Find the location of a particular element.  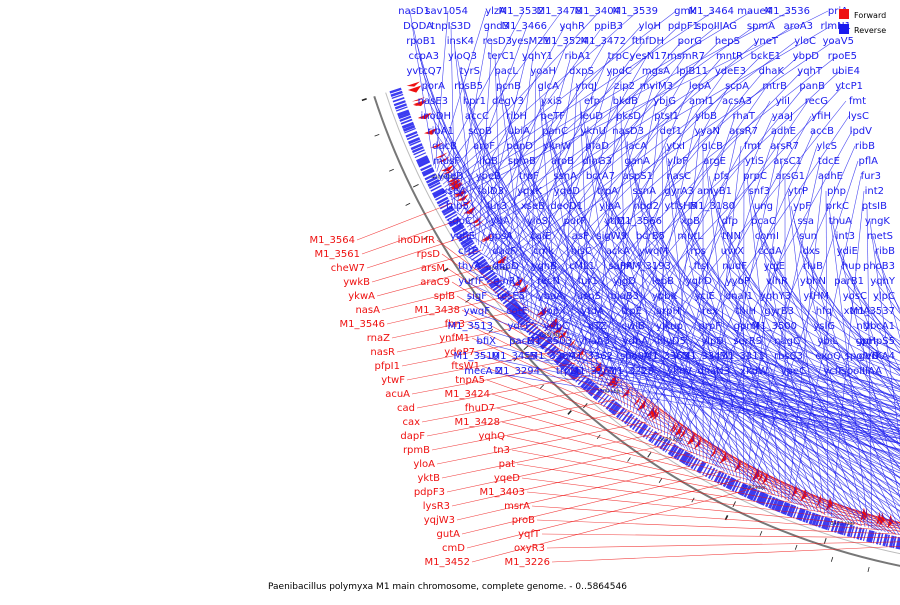

feature-label: arsR7 is located at coordinates (743, 131).